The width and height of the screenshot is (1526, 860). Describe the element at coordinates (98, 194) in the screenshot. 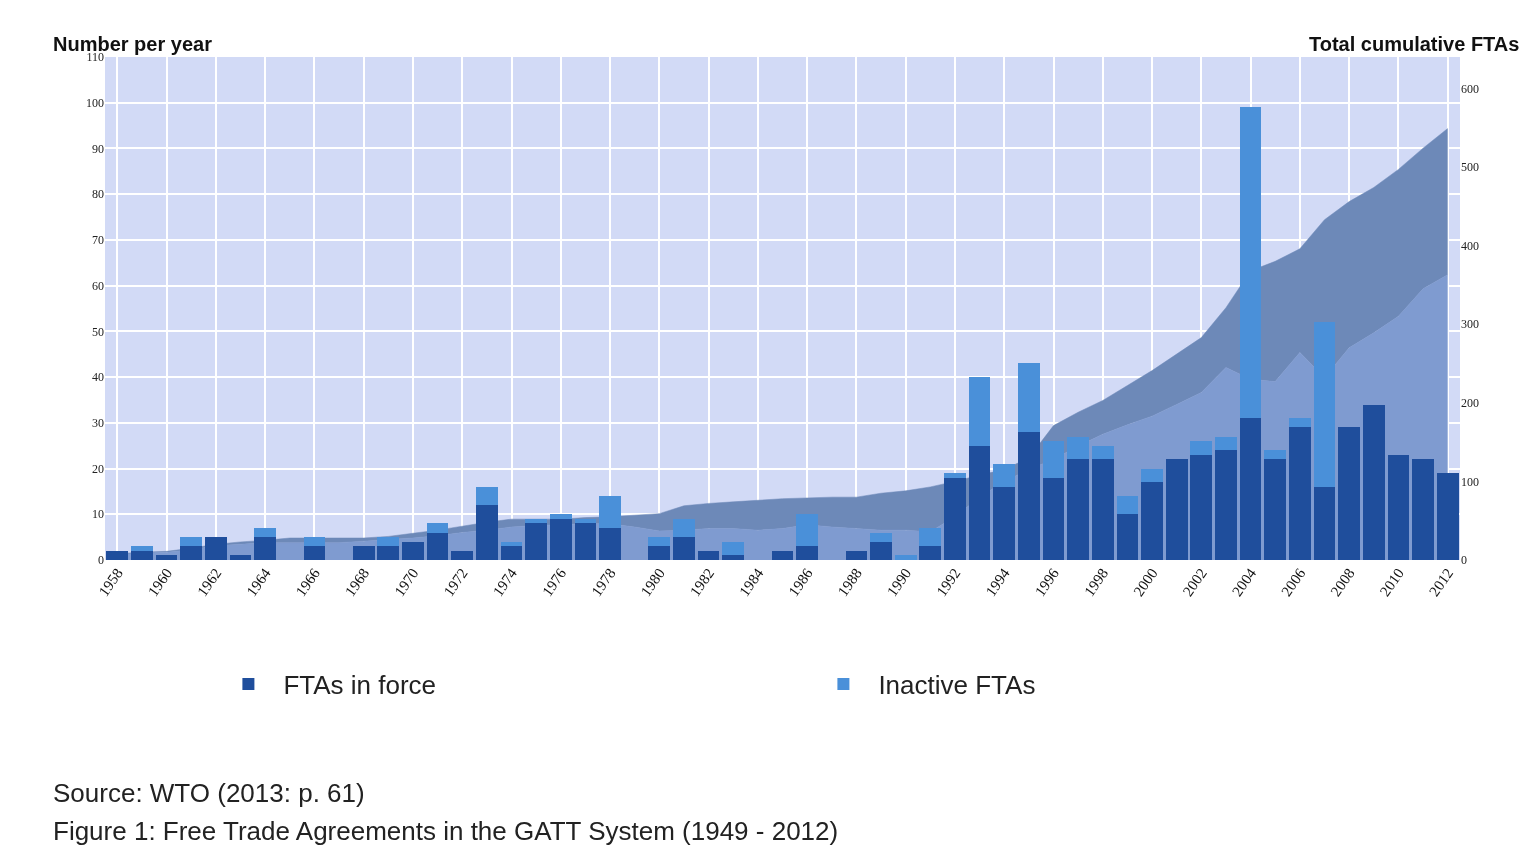

I see `y-tick-label: 80` at that location.